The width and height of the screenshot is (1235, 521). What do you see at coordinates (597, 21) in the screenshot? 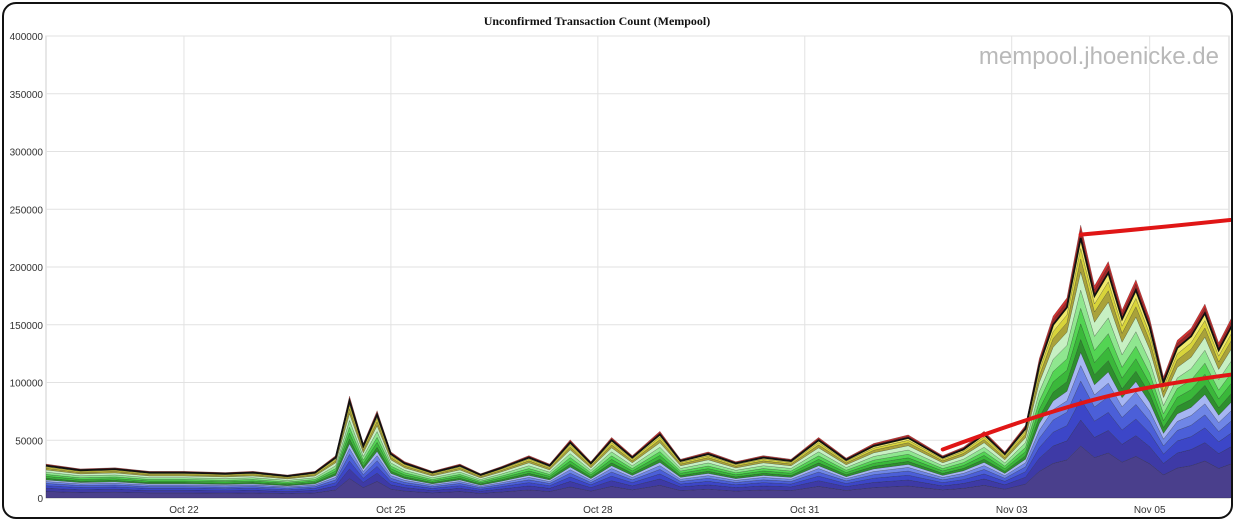
I see `chart-title: Unconfirmed Transaction Count (Mempool)` at bounding box center [597, 21].